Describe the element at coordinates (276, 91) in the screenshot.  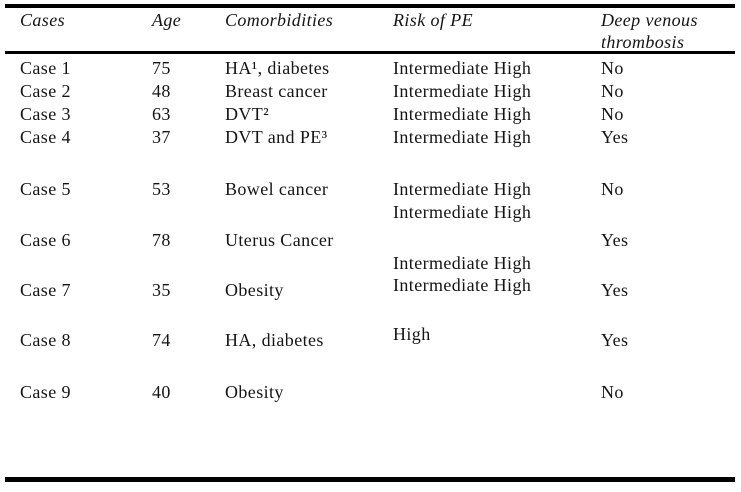
I see `cell-comorbidities: Breast cancer` at that location.